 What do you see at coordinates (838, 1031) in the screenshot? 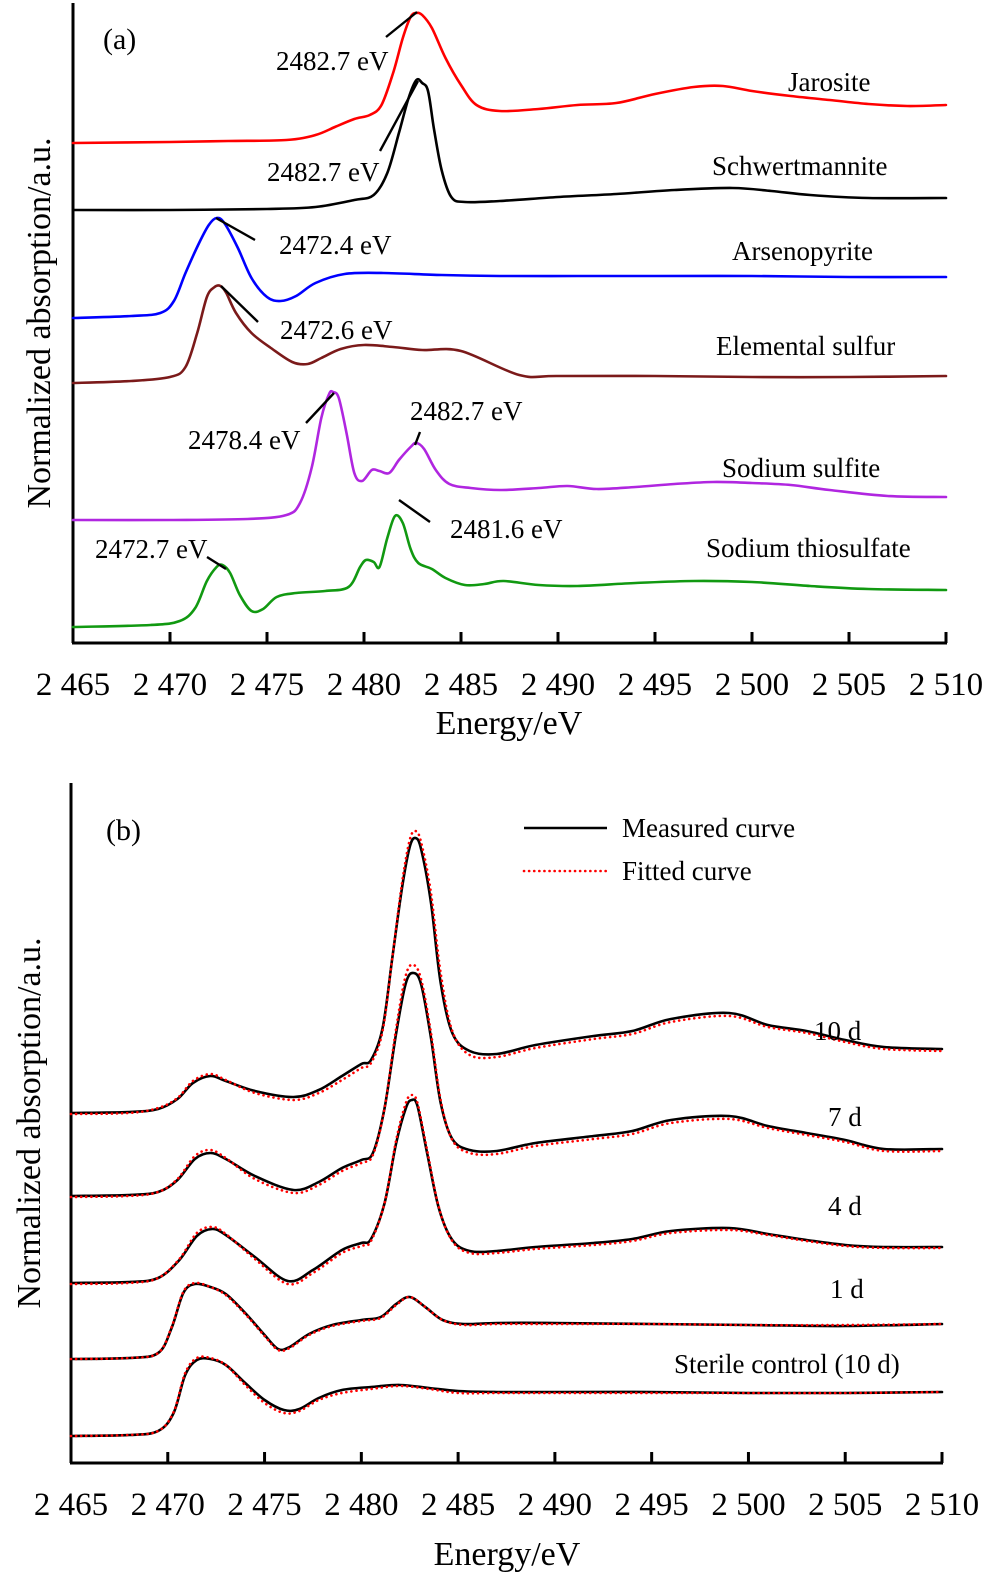
I see `series-label-10d: 10 d` at bounding box center [838, 1031].